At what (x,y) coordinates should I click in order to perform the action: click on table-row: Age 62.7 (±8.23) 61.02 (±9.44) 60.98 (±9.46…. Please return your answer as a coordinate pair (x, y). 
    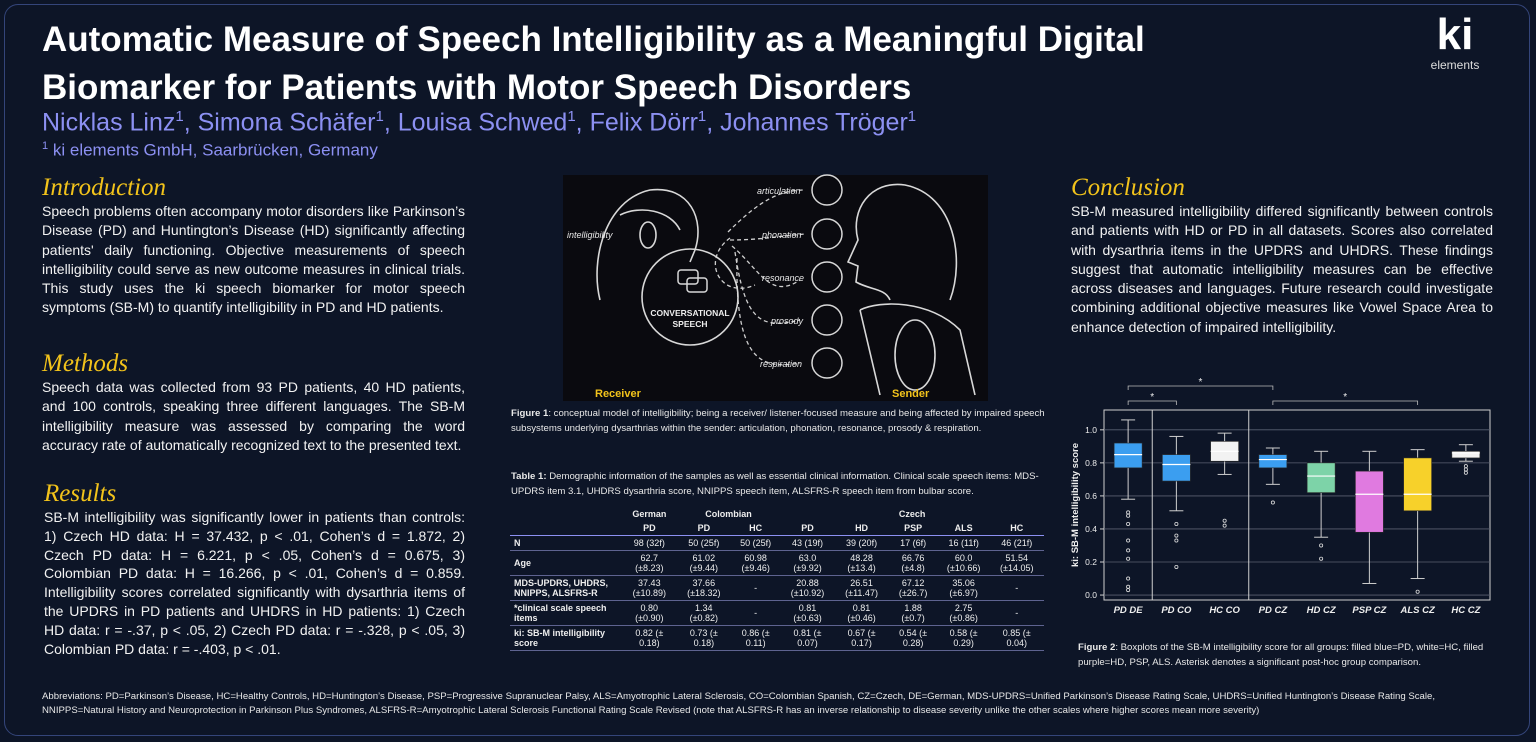
    Looking at the image, I should click on (777, 563).